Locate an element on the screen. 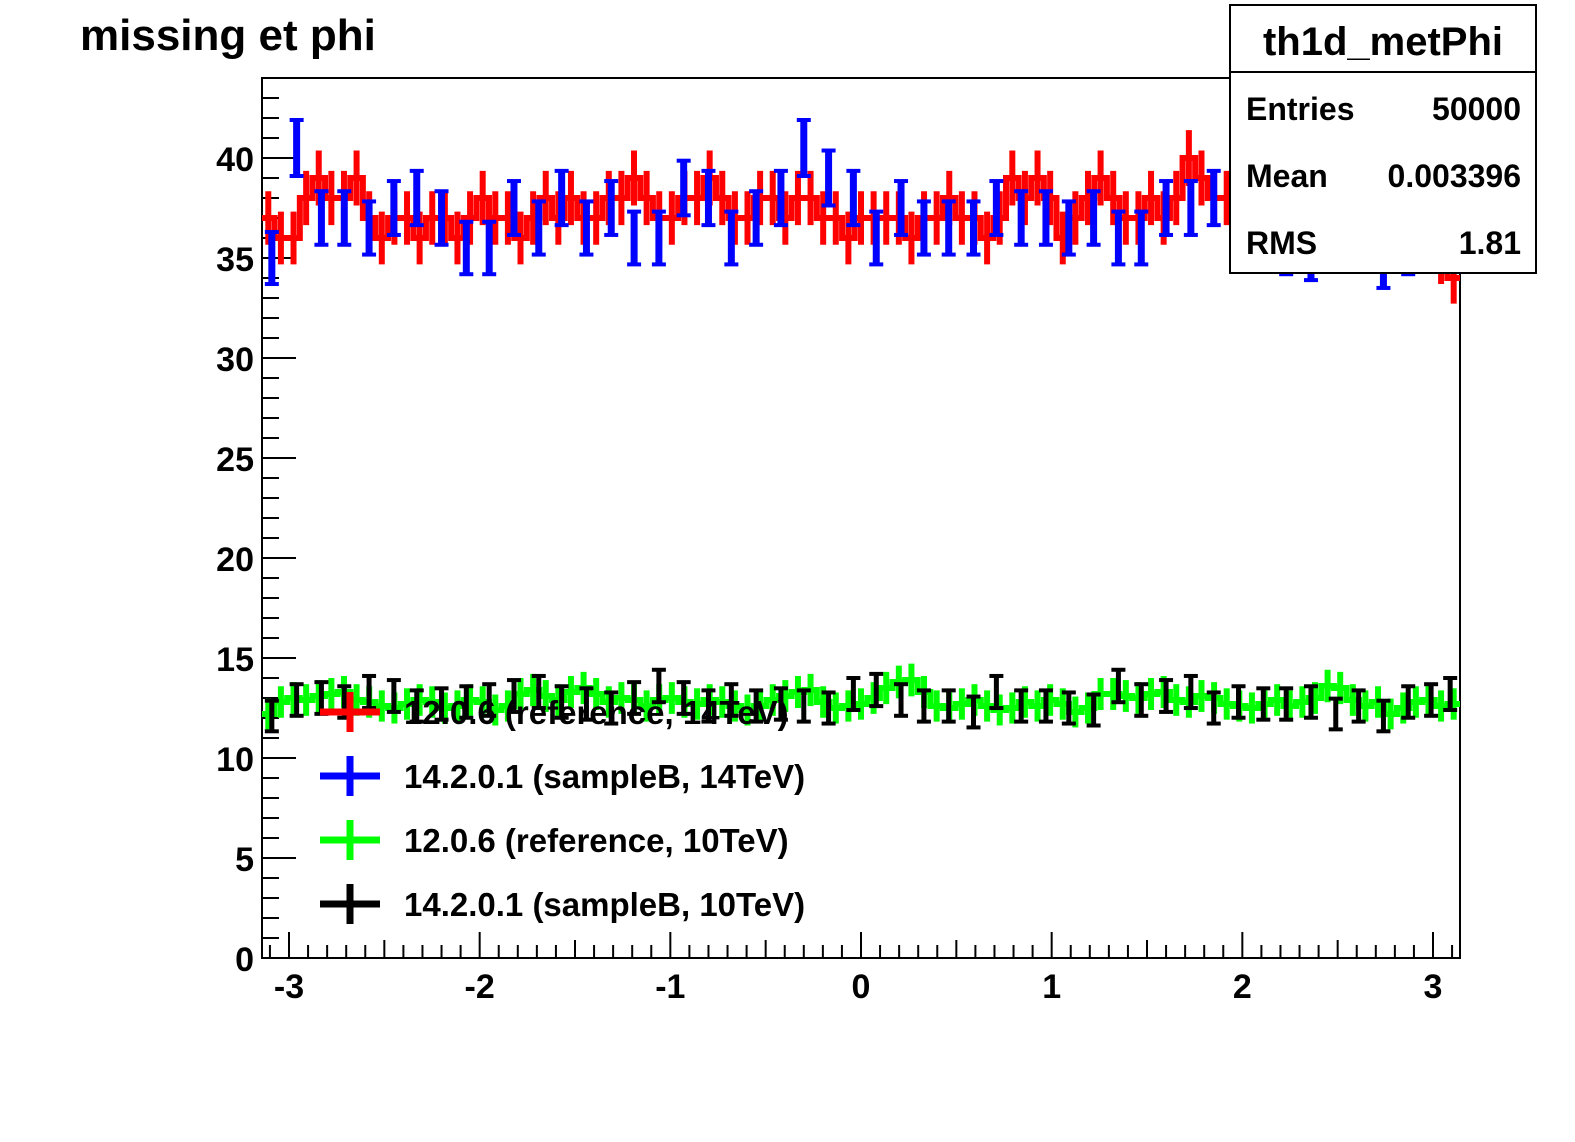  y-tick-label: 10 is located at coordinates (235, 760).